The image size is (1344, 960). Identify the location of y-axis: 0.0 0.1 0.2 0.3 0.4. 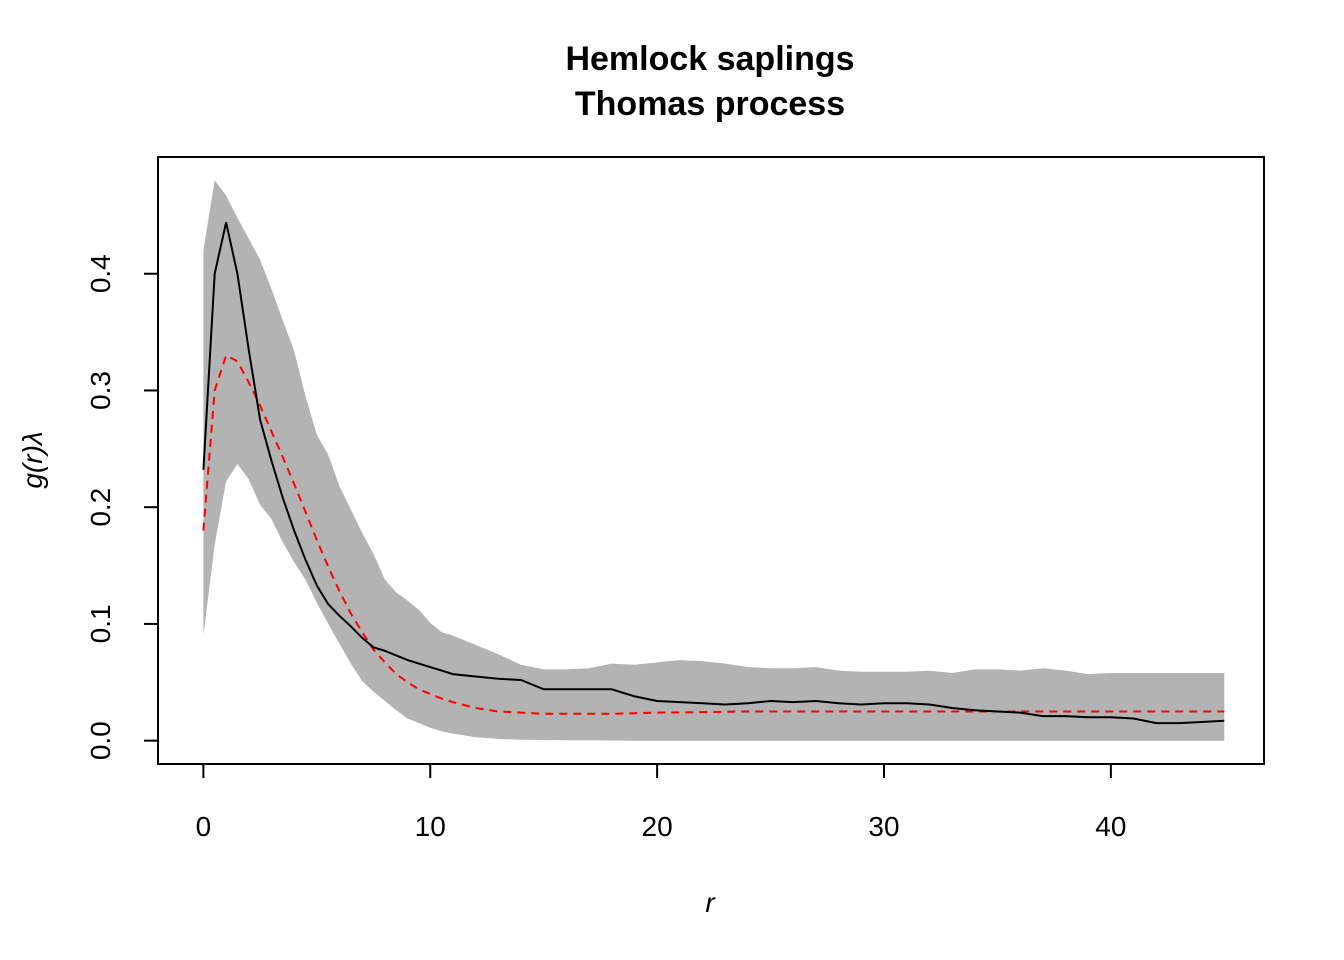
(122, 507).